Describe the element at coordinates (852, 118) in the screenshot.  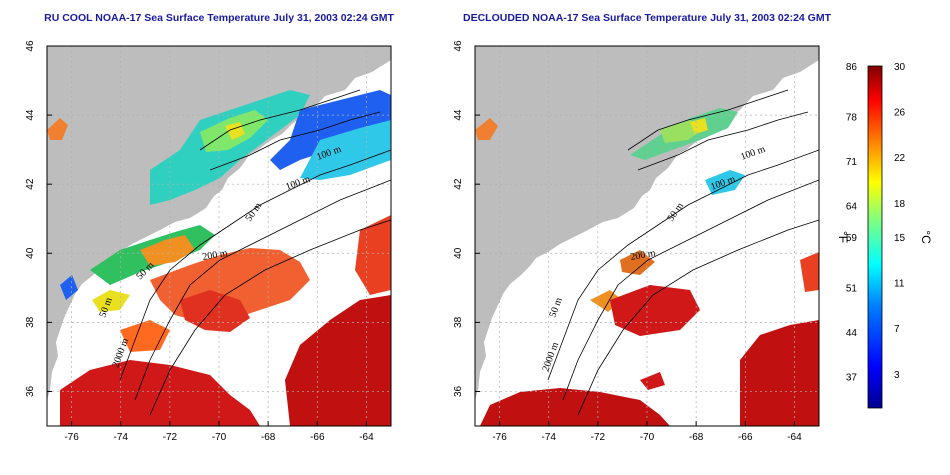
I see `fahrenheit-tick-label: 78` at that location.